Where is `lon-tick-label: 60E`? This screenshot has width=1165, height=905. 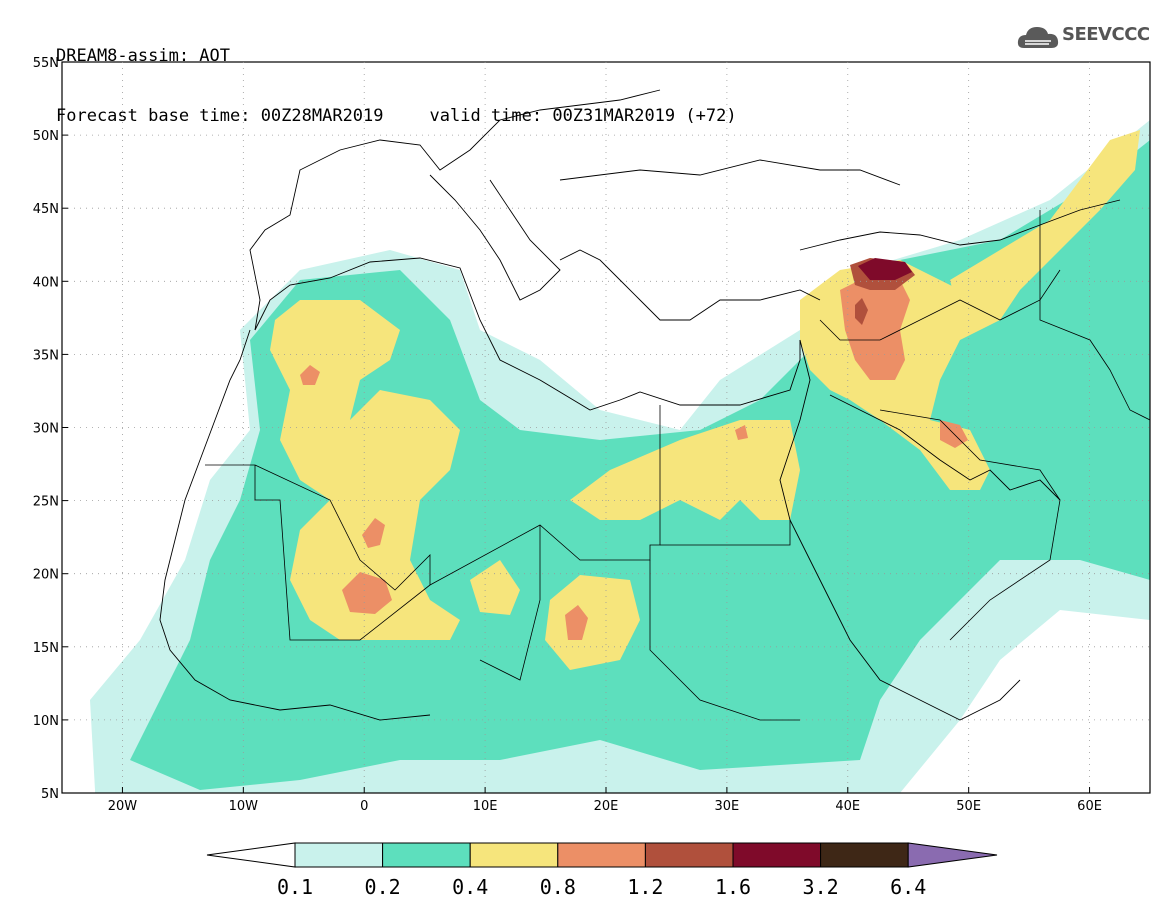
lon-tick-label: 60E is located at coordinates (1089, 806).